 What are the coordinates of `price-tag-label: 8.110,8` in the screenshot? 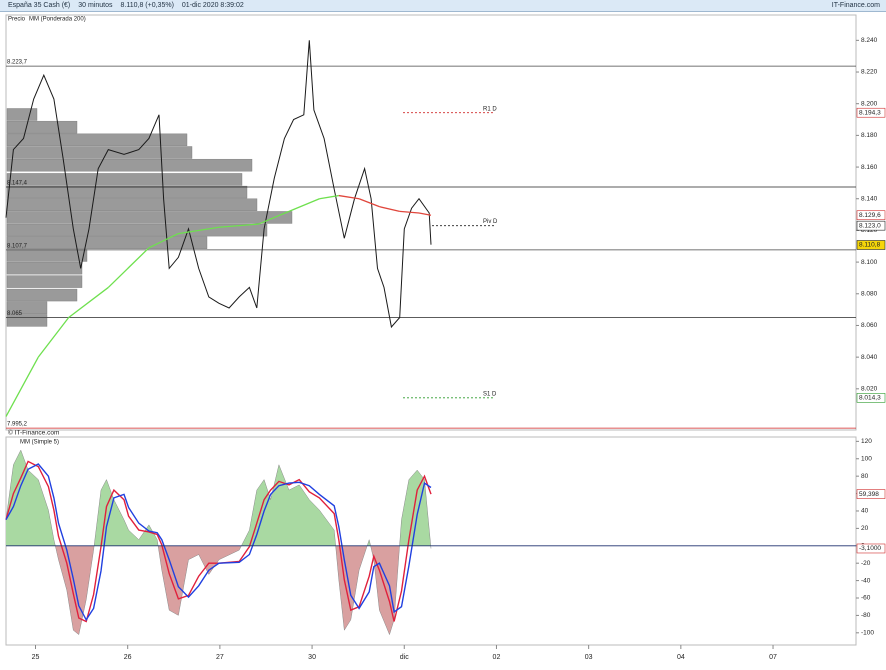 It's located at (870, 245).